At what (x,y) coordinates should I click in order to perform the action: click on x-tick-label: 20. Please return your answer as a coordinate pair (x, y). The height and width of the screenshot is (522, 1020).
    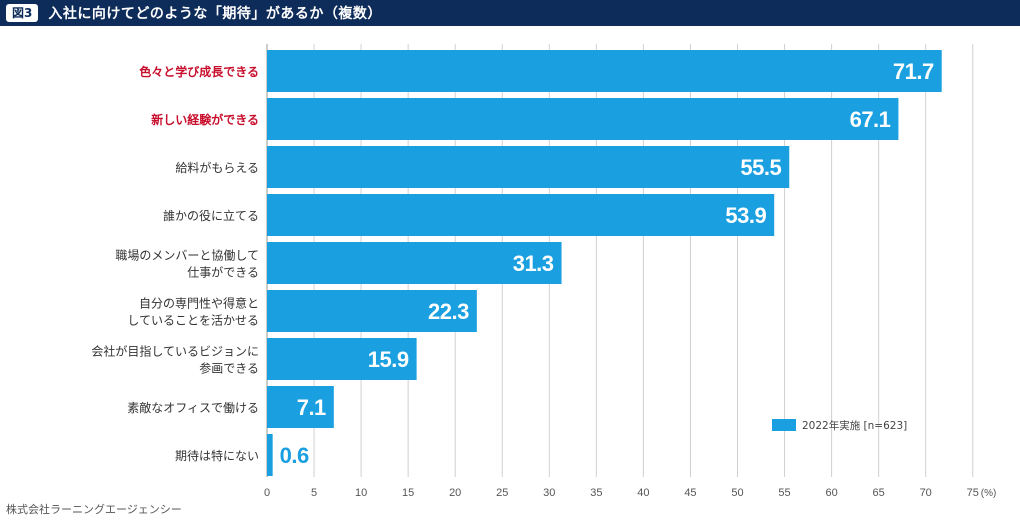
    Looking at the image, I should click on (455, 493).